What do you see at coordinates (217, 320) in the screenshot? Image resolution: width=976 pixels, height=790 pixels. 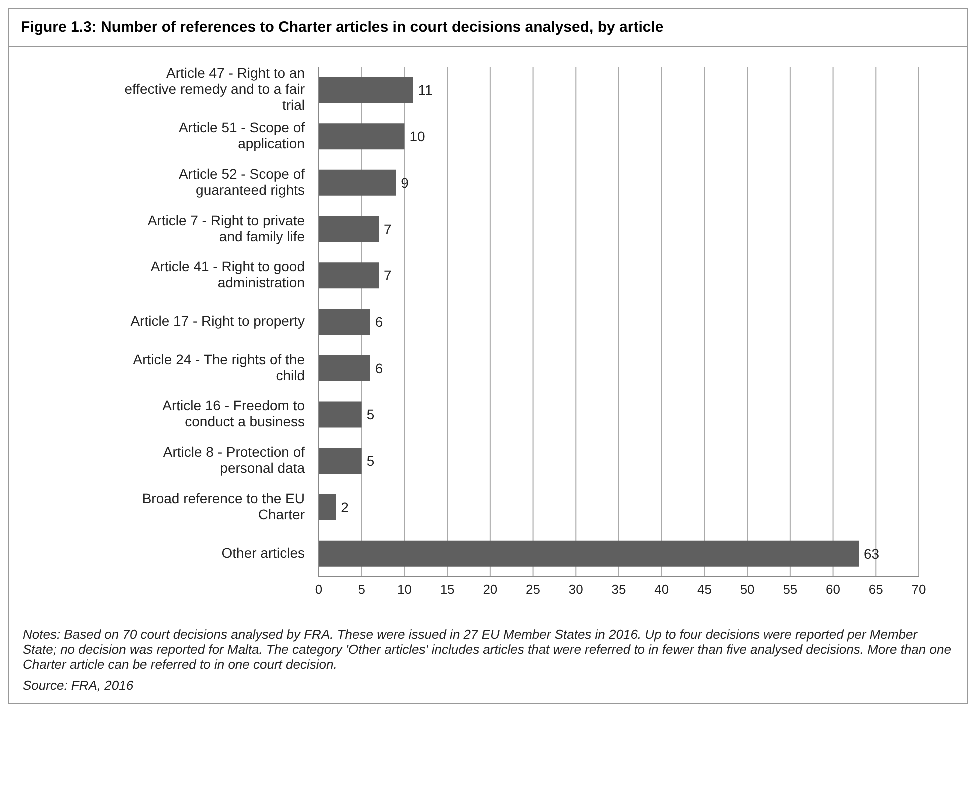 I see `y-tick-label: Article 17 - Right to property` at bounding box center [217, 320].